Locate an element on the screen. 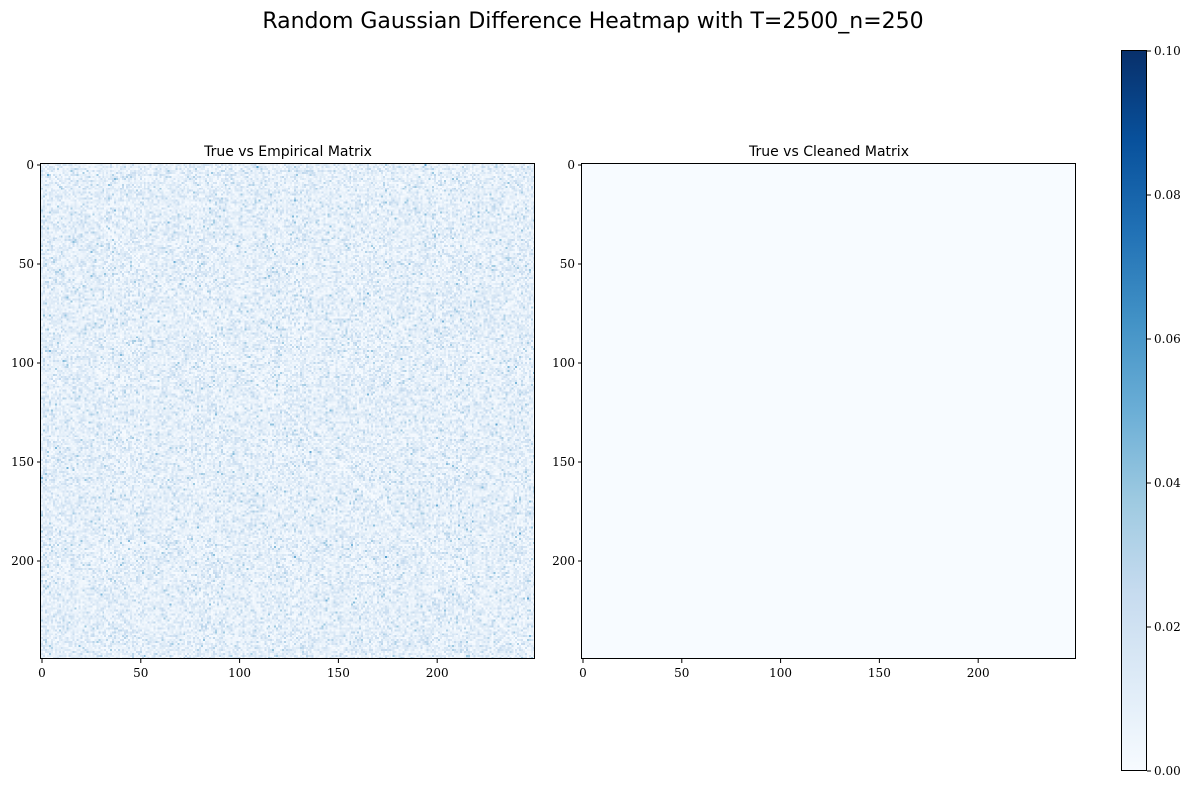 The image size is (1190, 789). colorbar-frame is located at coordinates (1134, 410).